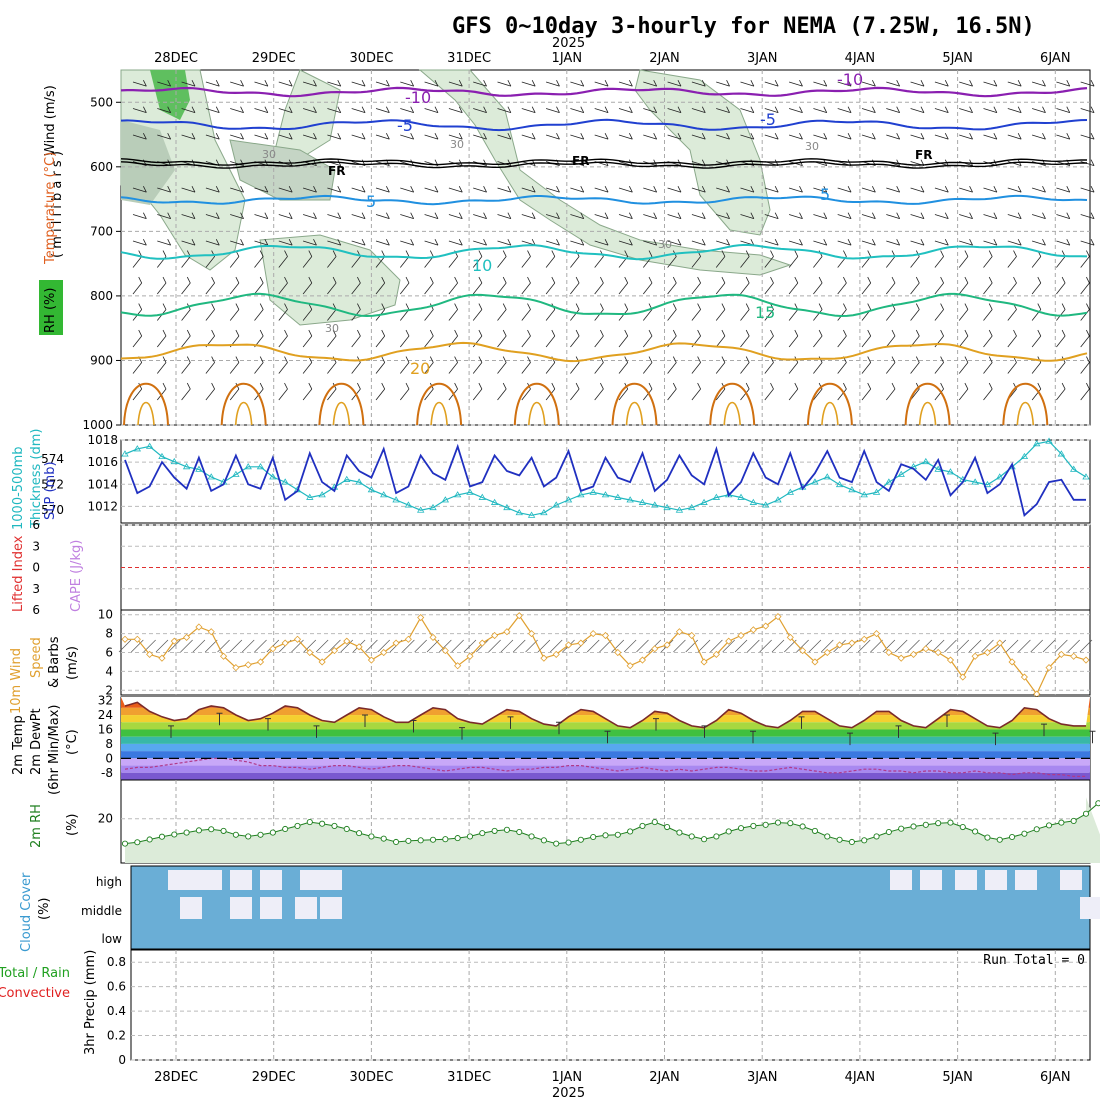  I want to click on isotherm-line, so click(604, 252).